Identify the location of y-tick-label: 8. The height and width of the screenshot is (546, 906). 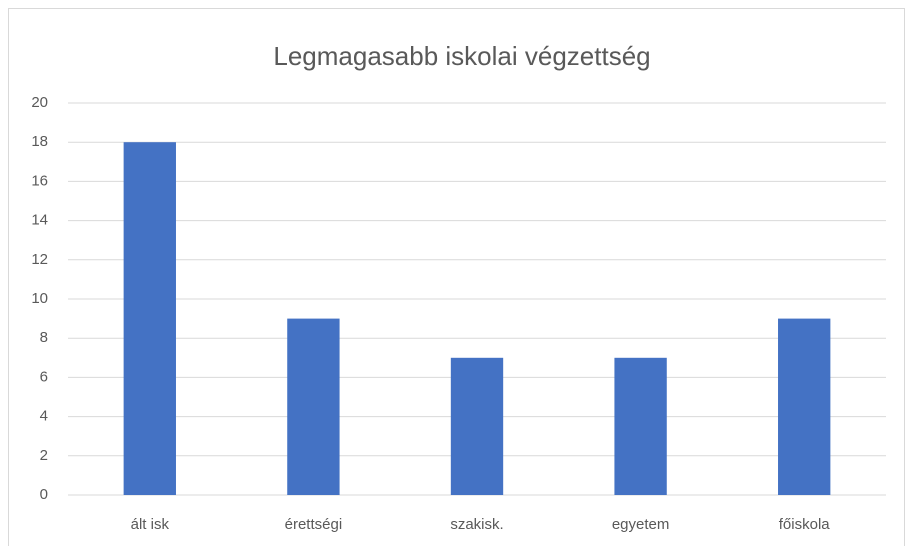
(44, 337).